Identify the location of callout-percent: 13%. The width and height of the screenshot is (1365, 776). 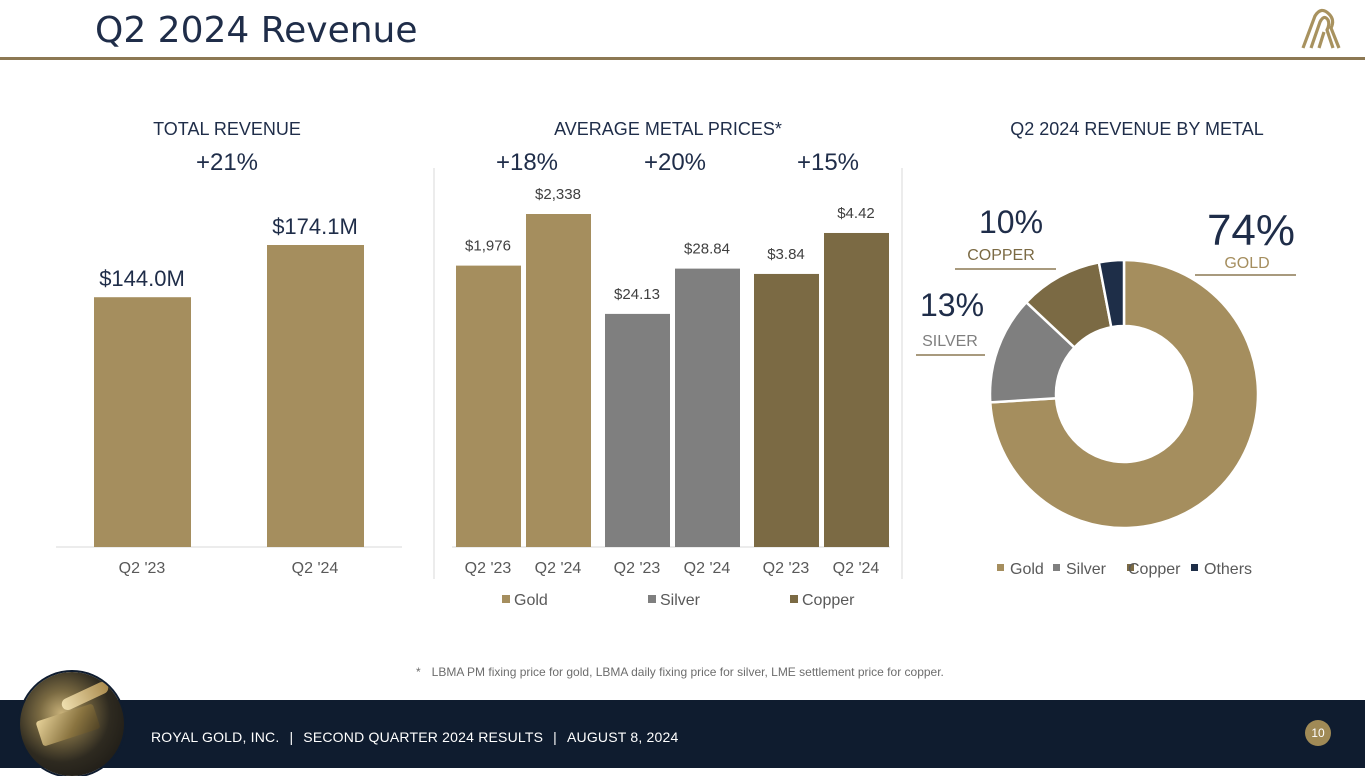
(952, 305).